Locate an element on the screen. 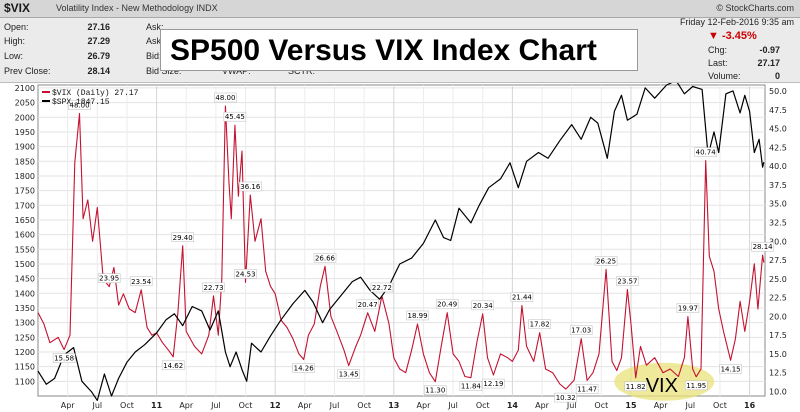  data-label: 48.00 is located at coordinates (225, 98).